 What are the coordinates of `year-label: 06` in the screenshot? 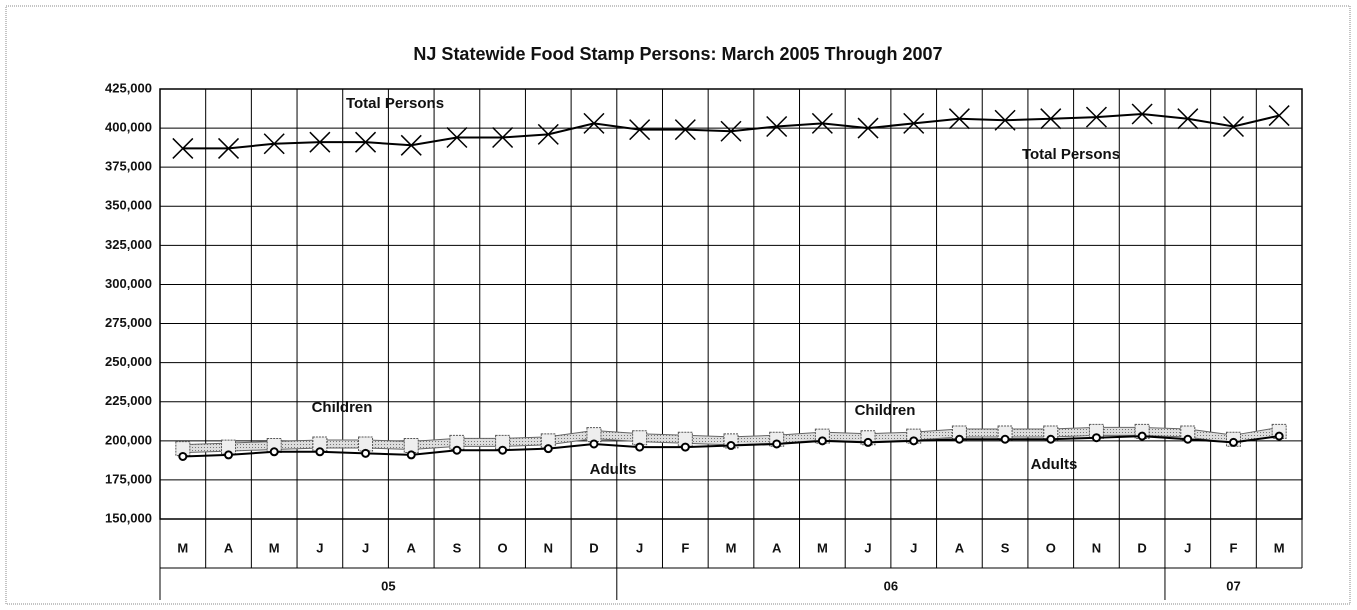 It's located at (891, 585).